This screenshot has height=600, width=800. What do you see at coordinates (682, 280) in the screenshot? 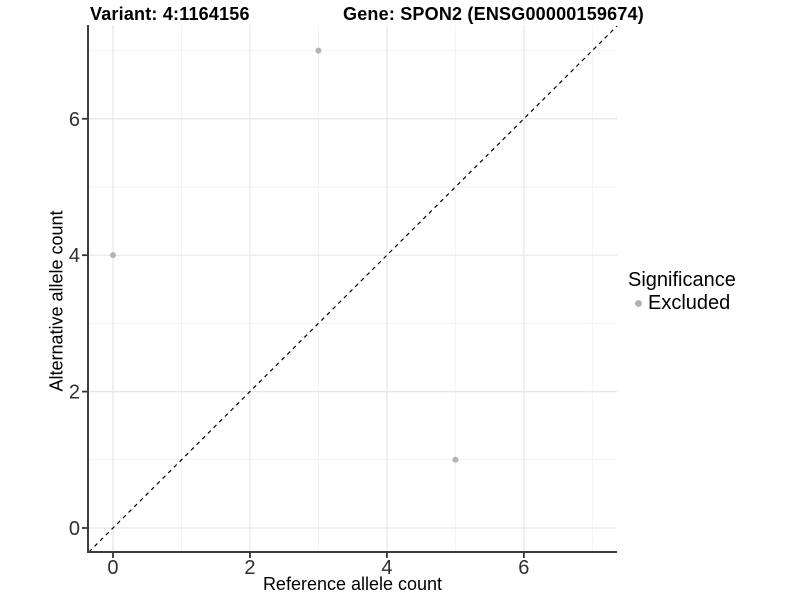
I see `legend-title: Significance` at bounding box center [682, 280].